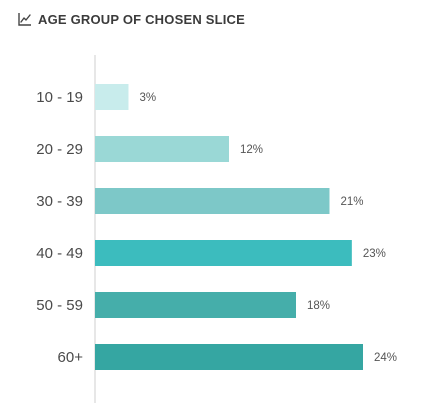 The image size is (425, 417). What do you see at coordinates (374, 254) in the screenshot?
I see `data-label: 23%` at bounding box center [374, 254].